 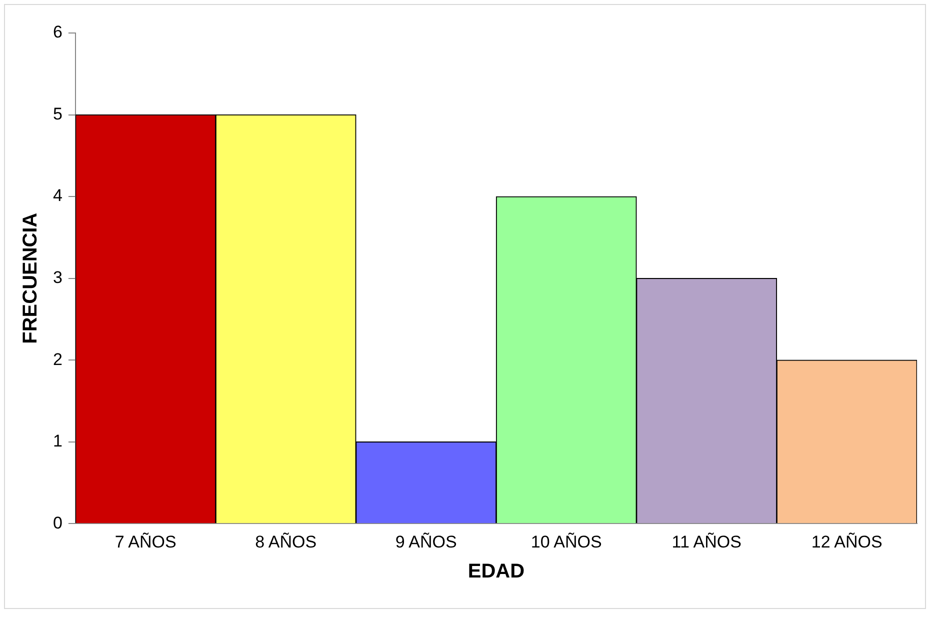 I want to click on y-tick-label: 5, so click(x=57, y=114).